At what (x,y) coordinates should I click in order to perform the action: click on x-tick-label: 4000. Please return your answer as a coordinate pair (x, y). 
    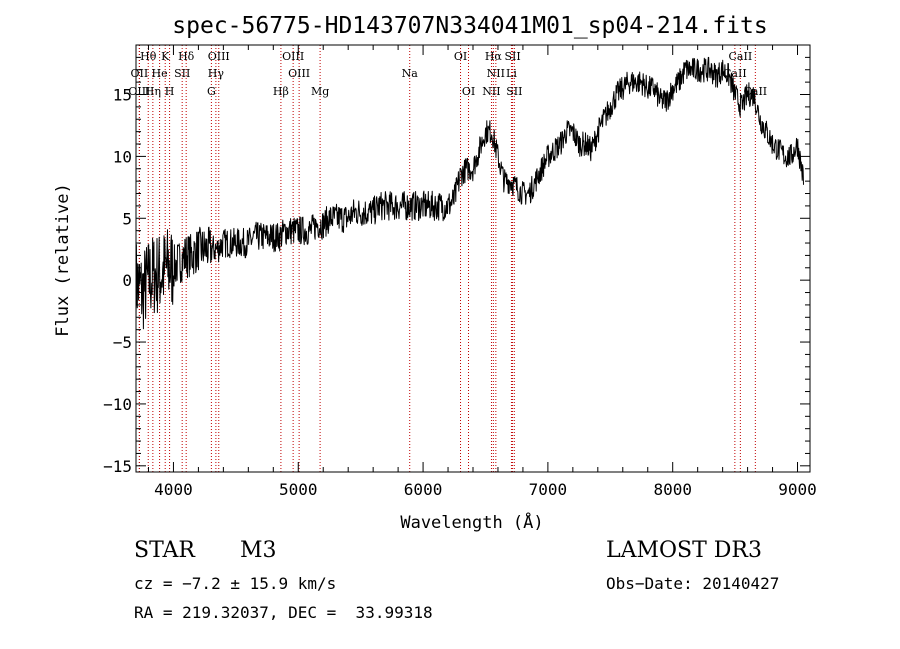
    Looking at the image, I should click on (173, 489).